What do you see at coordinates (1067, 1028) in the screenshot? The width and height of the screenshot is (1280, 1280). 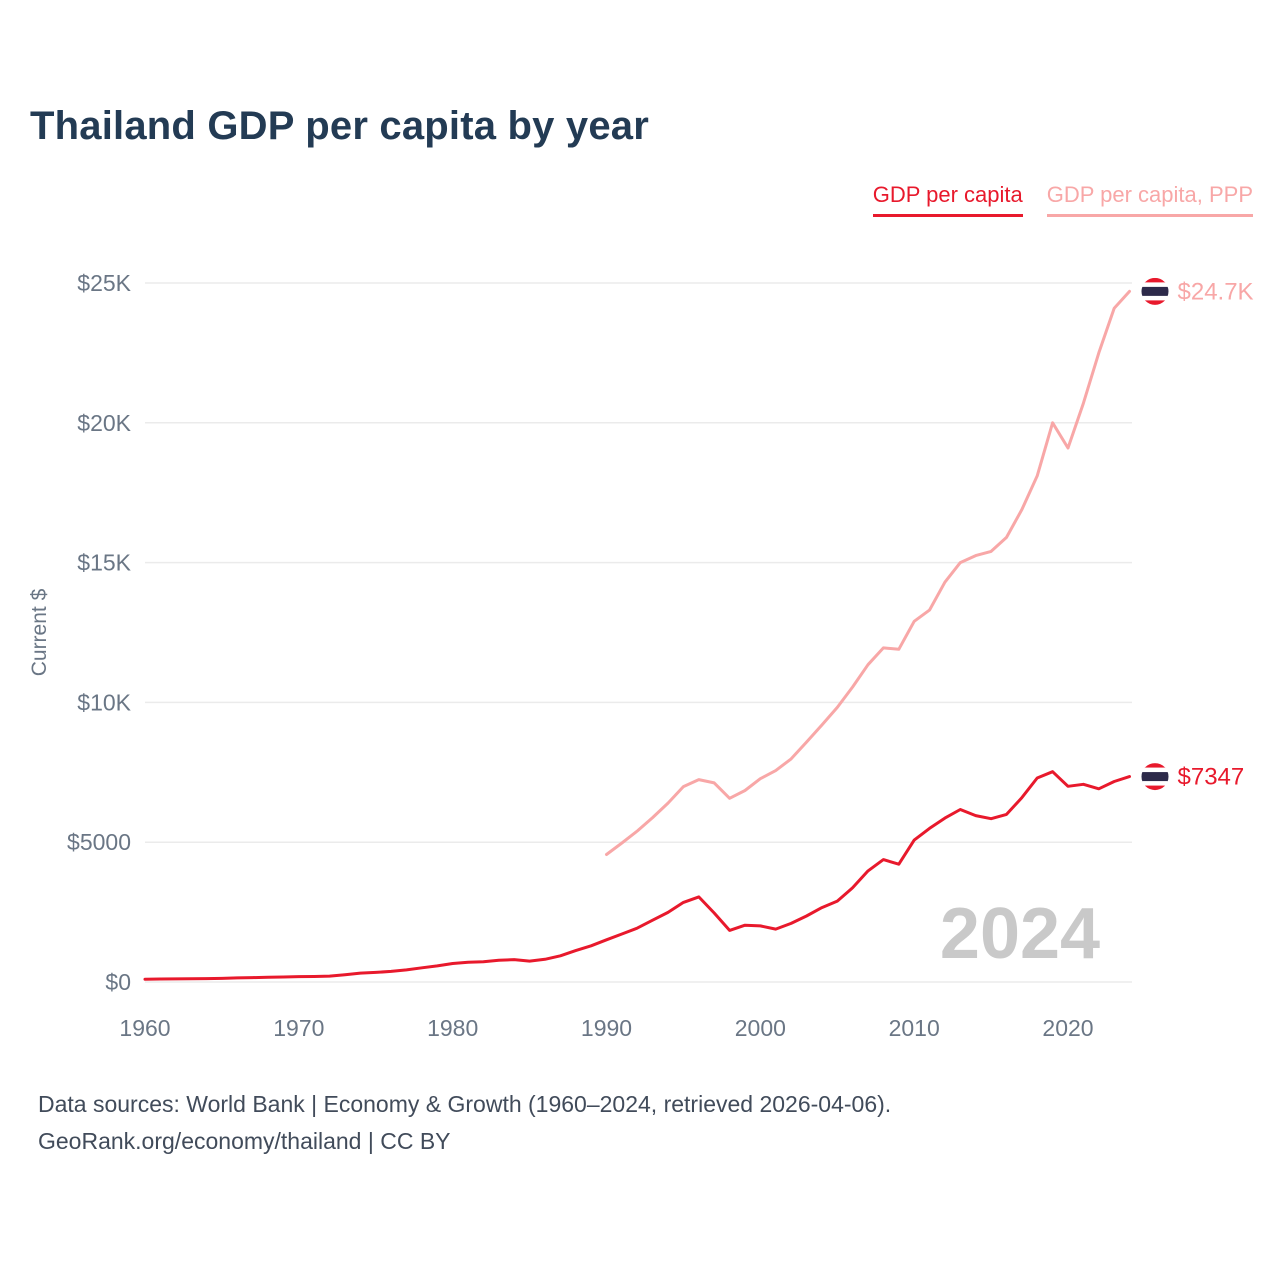 I see `x-tick-label: 2020` at bounding box center [1067, 1028].